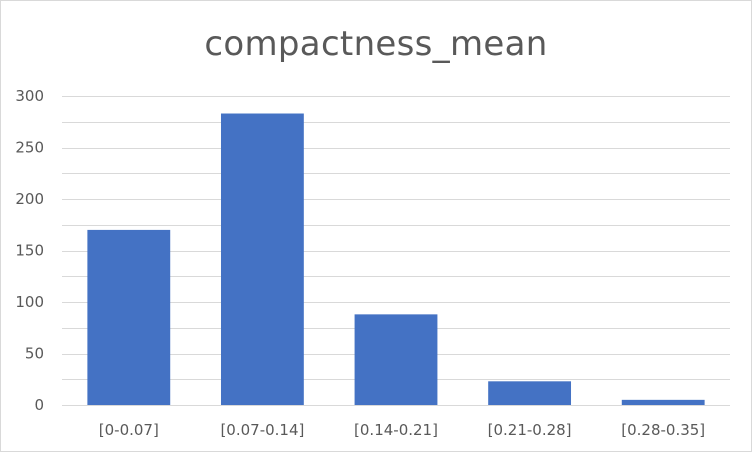  Describe the element at coordinates (663, 430) in the screenshot. I see `x-tick-label: [0.28-0.35]` at that location.